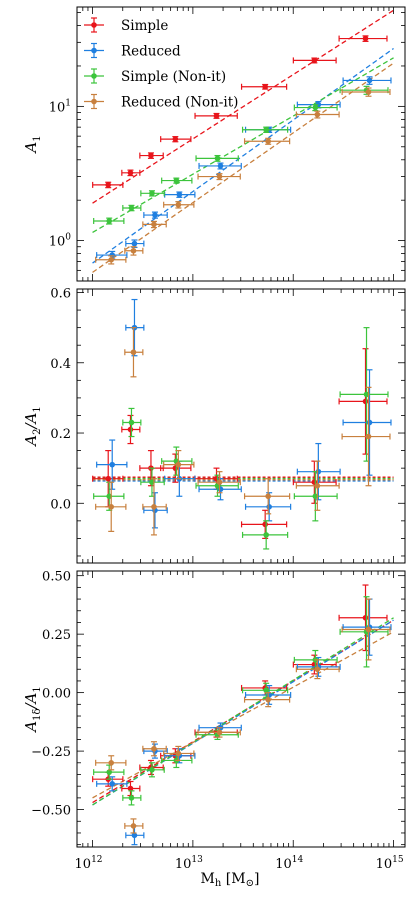 This screenshot has width=420, height=900. What do you see at coordinates (68, 103) in the screenshot?
I see `y-tick-label-exp: 1` at bounding box center [68, 103].